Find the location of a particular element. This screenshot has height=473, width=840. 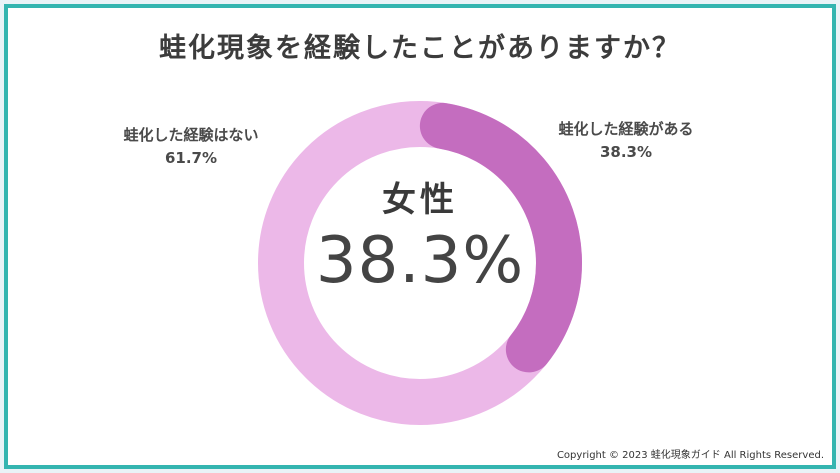

label-has-experience-value: 38.3% is located at coordinates (626, 152).